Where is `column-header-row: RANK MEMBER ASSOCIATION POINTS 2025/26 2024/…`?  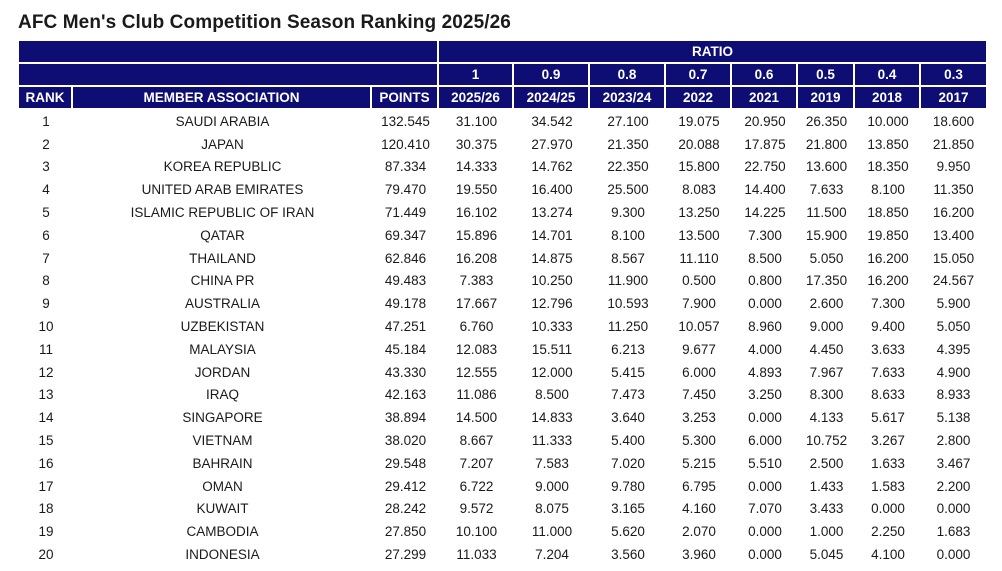
column-header-row: RANK MEMBER ASSOCIATION POINTS 2025/26 2024/… is located at coordinates (503, 98).